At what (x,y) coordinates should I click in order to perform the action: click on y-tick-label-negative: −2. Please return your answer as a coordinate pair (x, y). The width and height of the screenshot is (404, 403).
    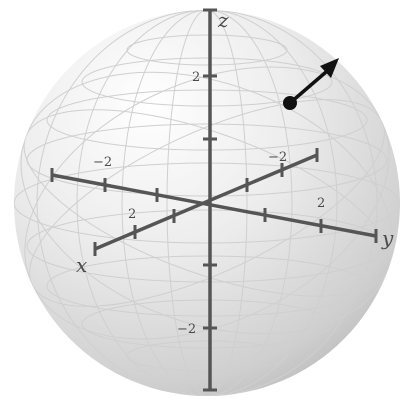
    Looking at the image, I should click on (102, 162).